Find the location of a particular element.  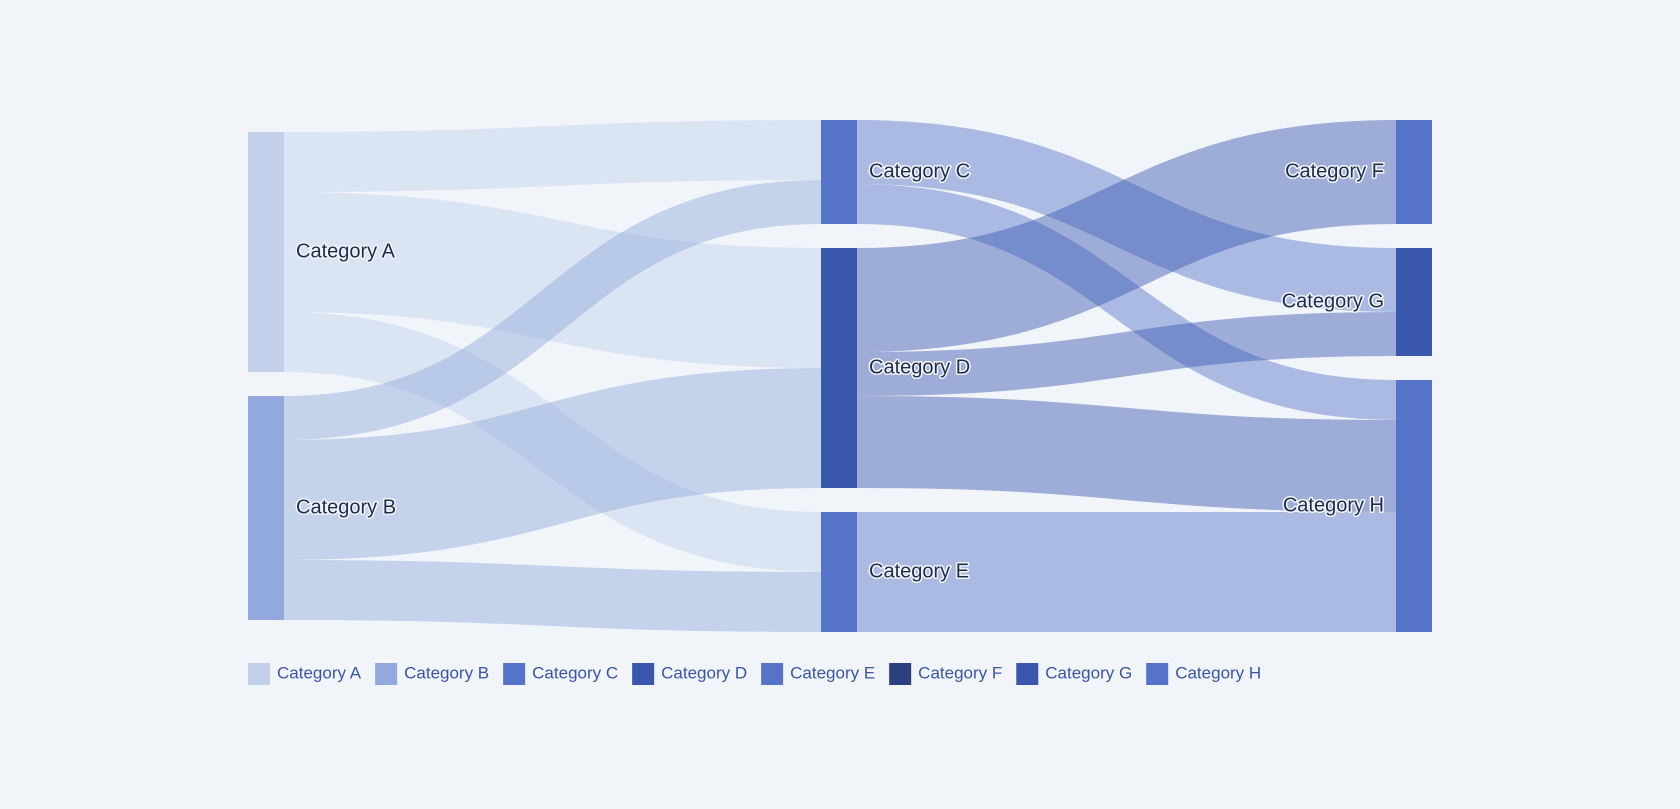

link-category-c-to-category-h is located at coordinates (1126, 302).